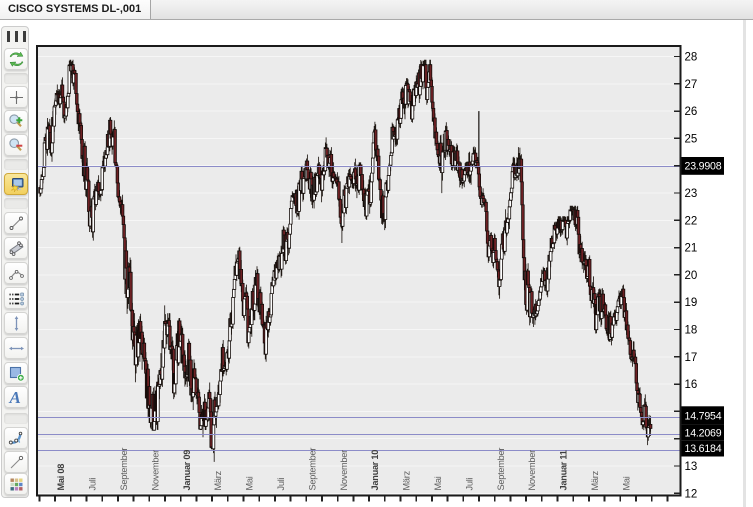 The image size is (753, 507). What do you see at coordinates (691, 221) in the screenshot?
I see `svg-text: 22` at bounding box center [691, 221].